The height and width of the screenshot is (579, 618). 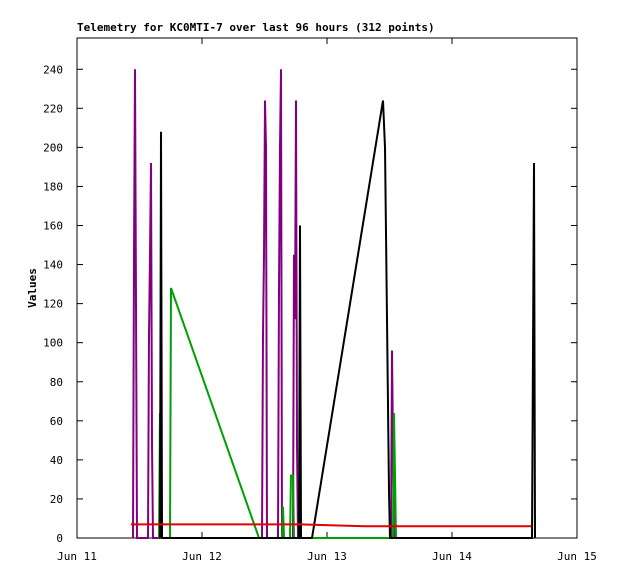 What do you see at coordinates (53, 304) in the screenshot?
I see `y-tick-label: 120` at bounding box center [53, 304].